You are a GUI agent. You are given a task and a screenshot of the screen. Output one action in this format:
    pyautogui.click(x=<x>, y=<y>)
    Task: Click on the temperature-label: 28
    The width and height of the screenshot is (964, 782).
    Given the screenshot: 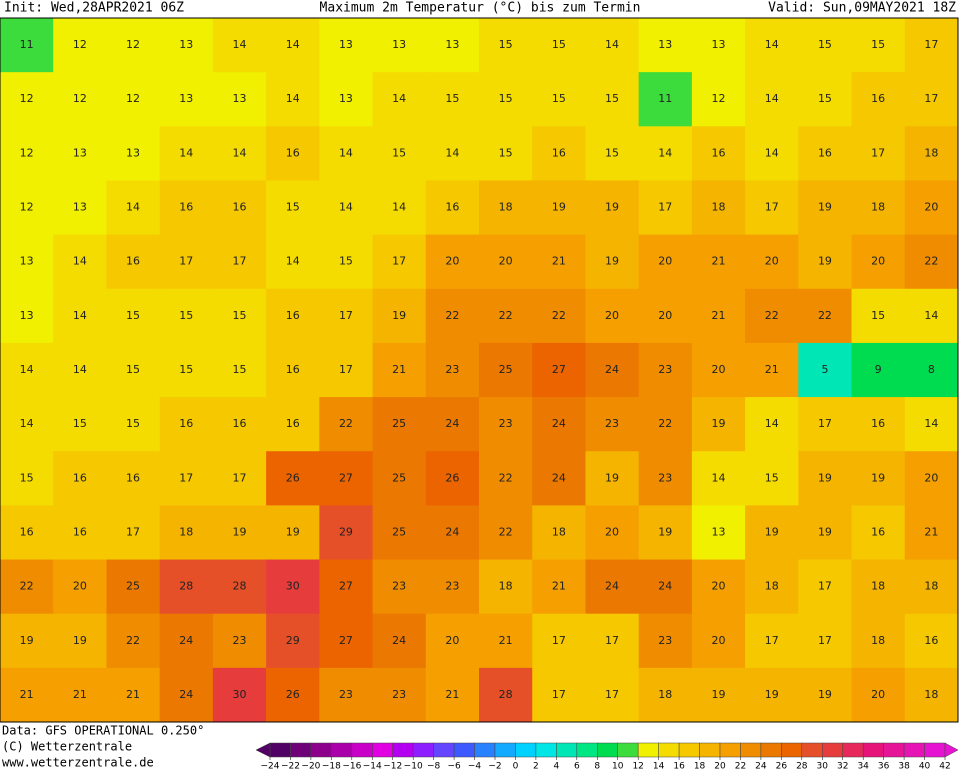 What is the action you would take?
    pyautogui.click(x=240, y=586)
    